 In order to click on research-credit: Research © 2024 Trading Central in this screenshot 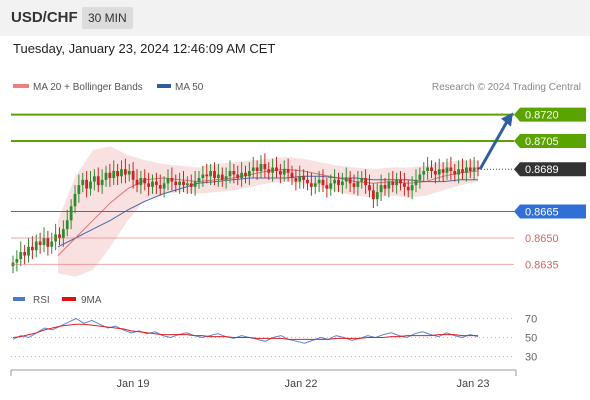, I will do `click(506, 87)`.